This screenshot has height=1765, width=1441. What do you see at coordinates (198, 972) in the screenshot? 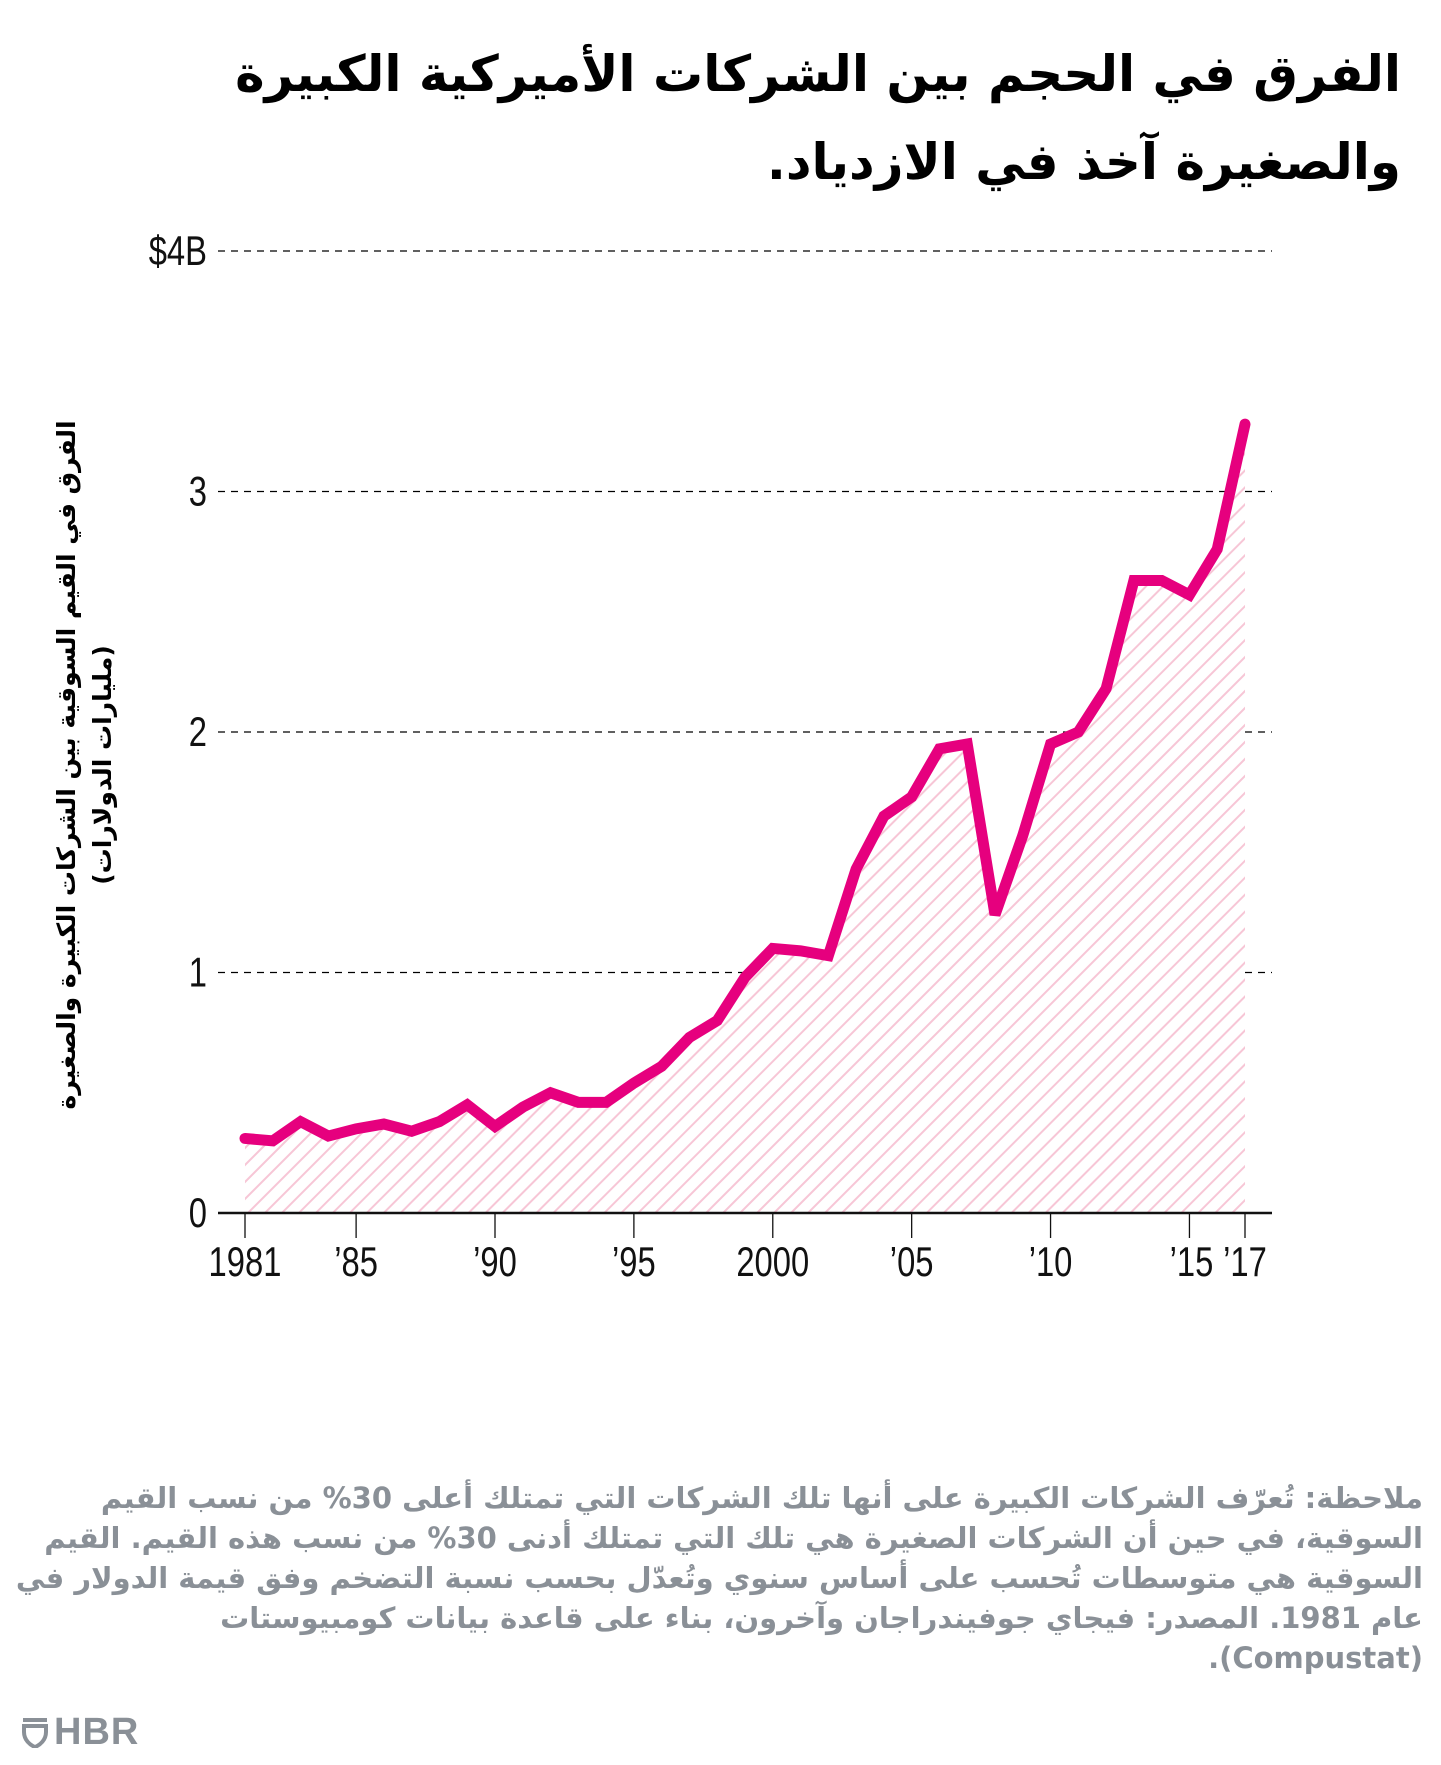
I see `y-tick-label: 1` at bounding box center [198, 972].